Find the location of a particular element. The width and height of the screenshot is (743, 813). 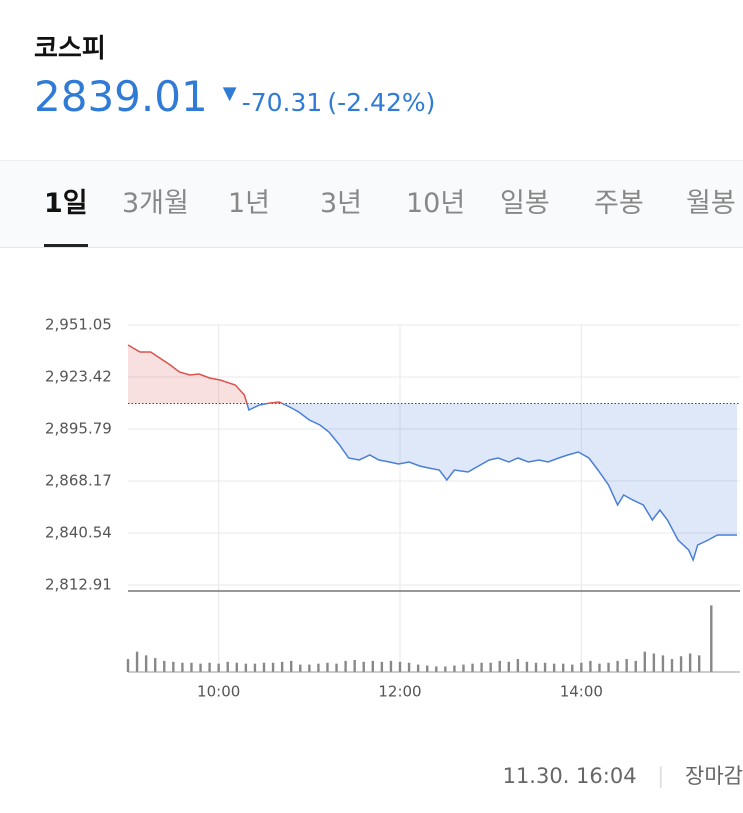

period-tabs: 1일 3개월 1년 3년 10년 일봉 주봉 월봉 is located at coordinates (371, 204).